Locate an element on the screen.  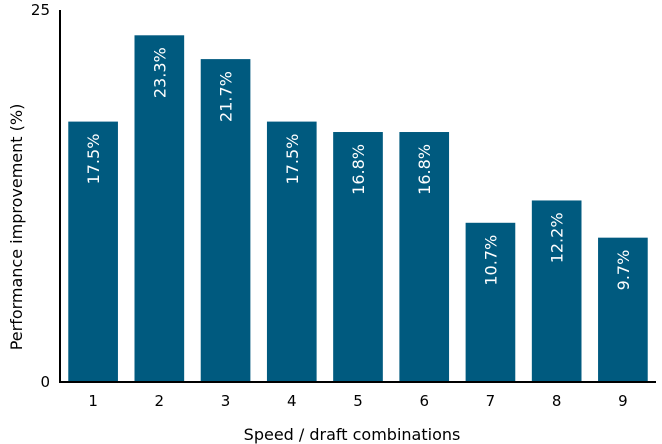
x-tick-label-7: 7 is located at coordinates (491, 401).